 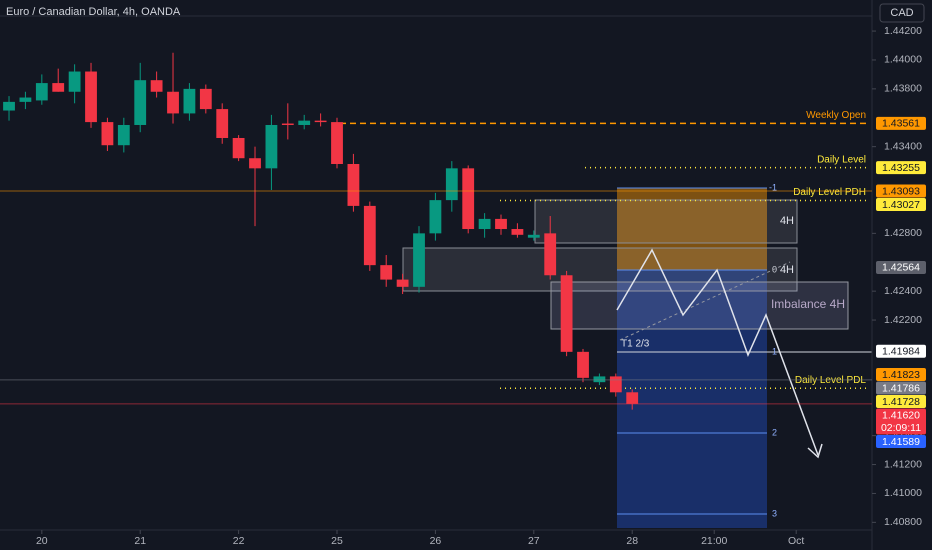 I want to click on price-tag-label: 1.43093, so click(x=901, y=191).